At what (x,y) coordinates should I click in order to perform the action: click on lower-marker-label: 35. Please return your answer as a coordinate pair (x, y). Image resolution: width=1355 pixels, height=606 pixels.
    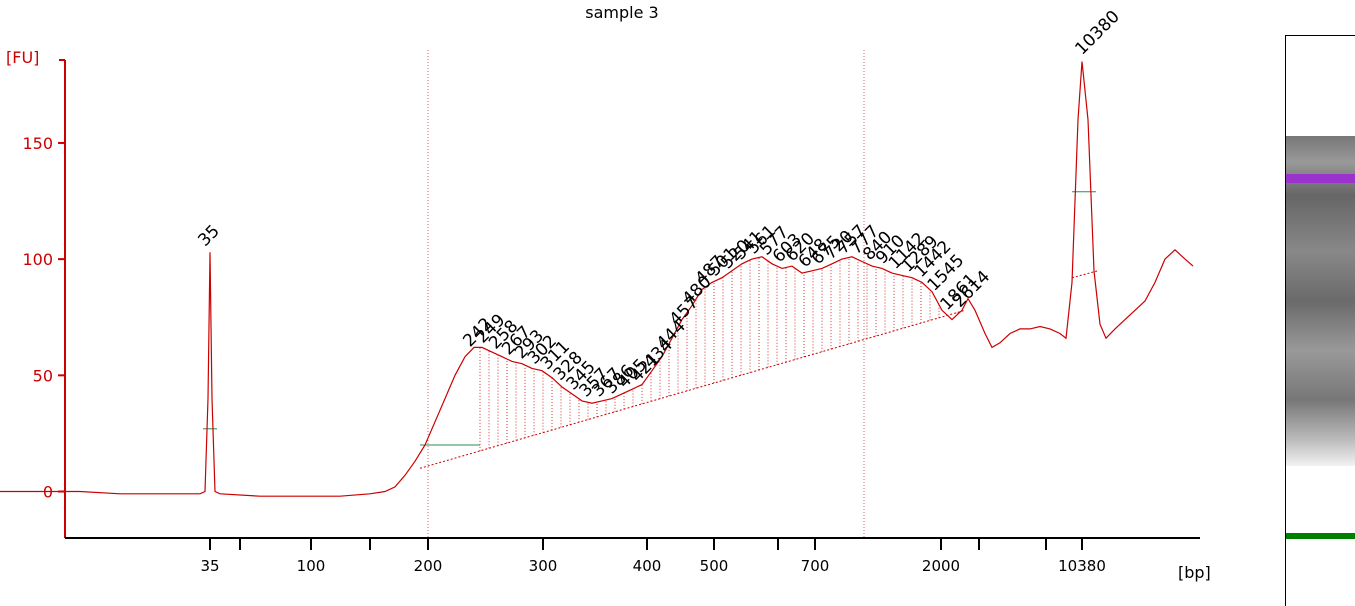
    Looking at the image, I should click on (208, 235).